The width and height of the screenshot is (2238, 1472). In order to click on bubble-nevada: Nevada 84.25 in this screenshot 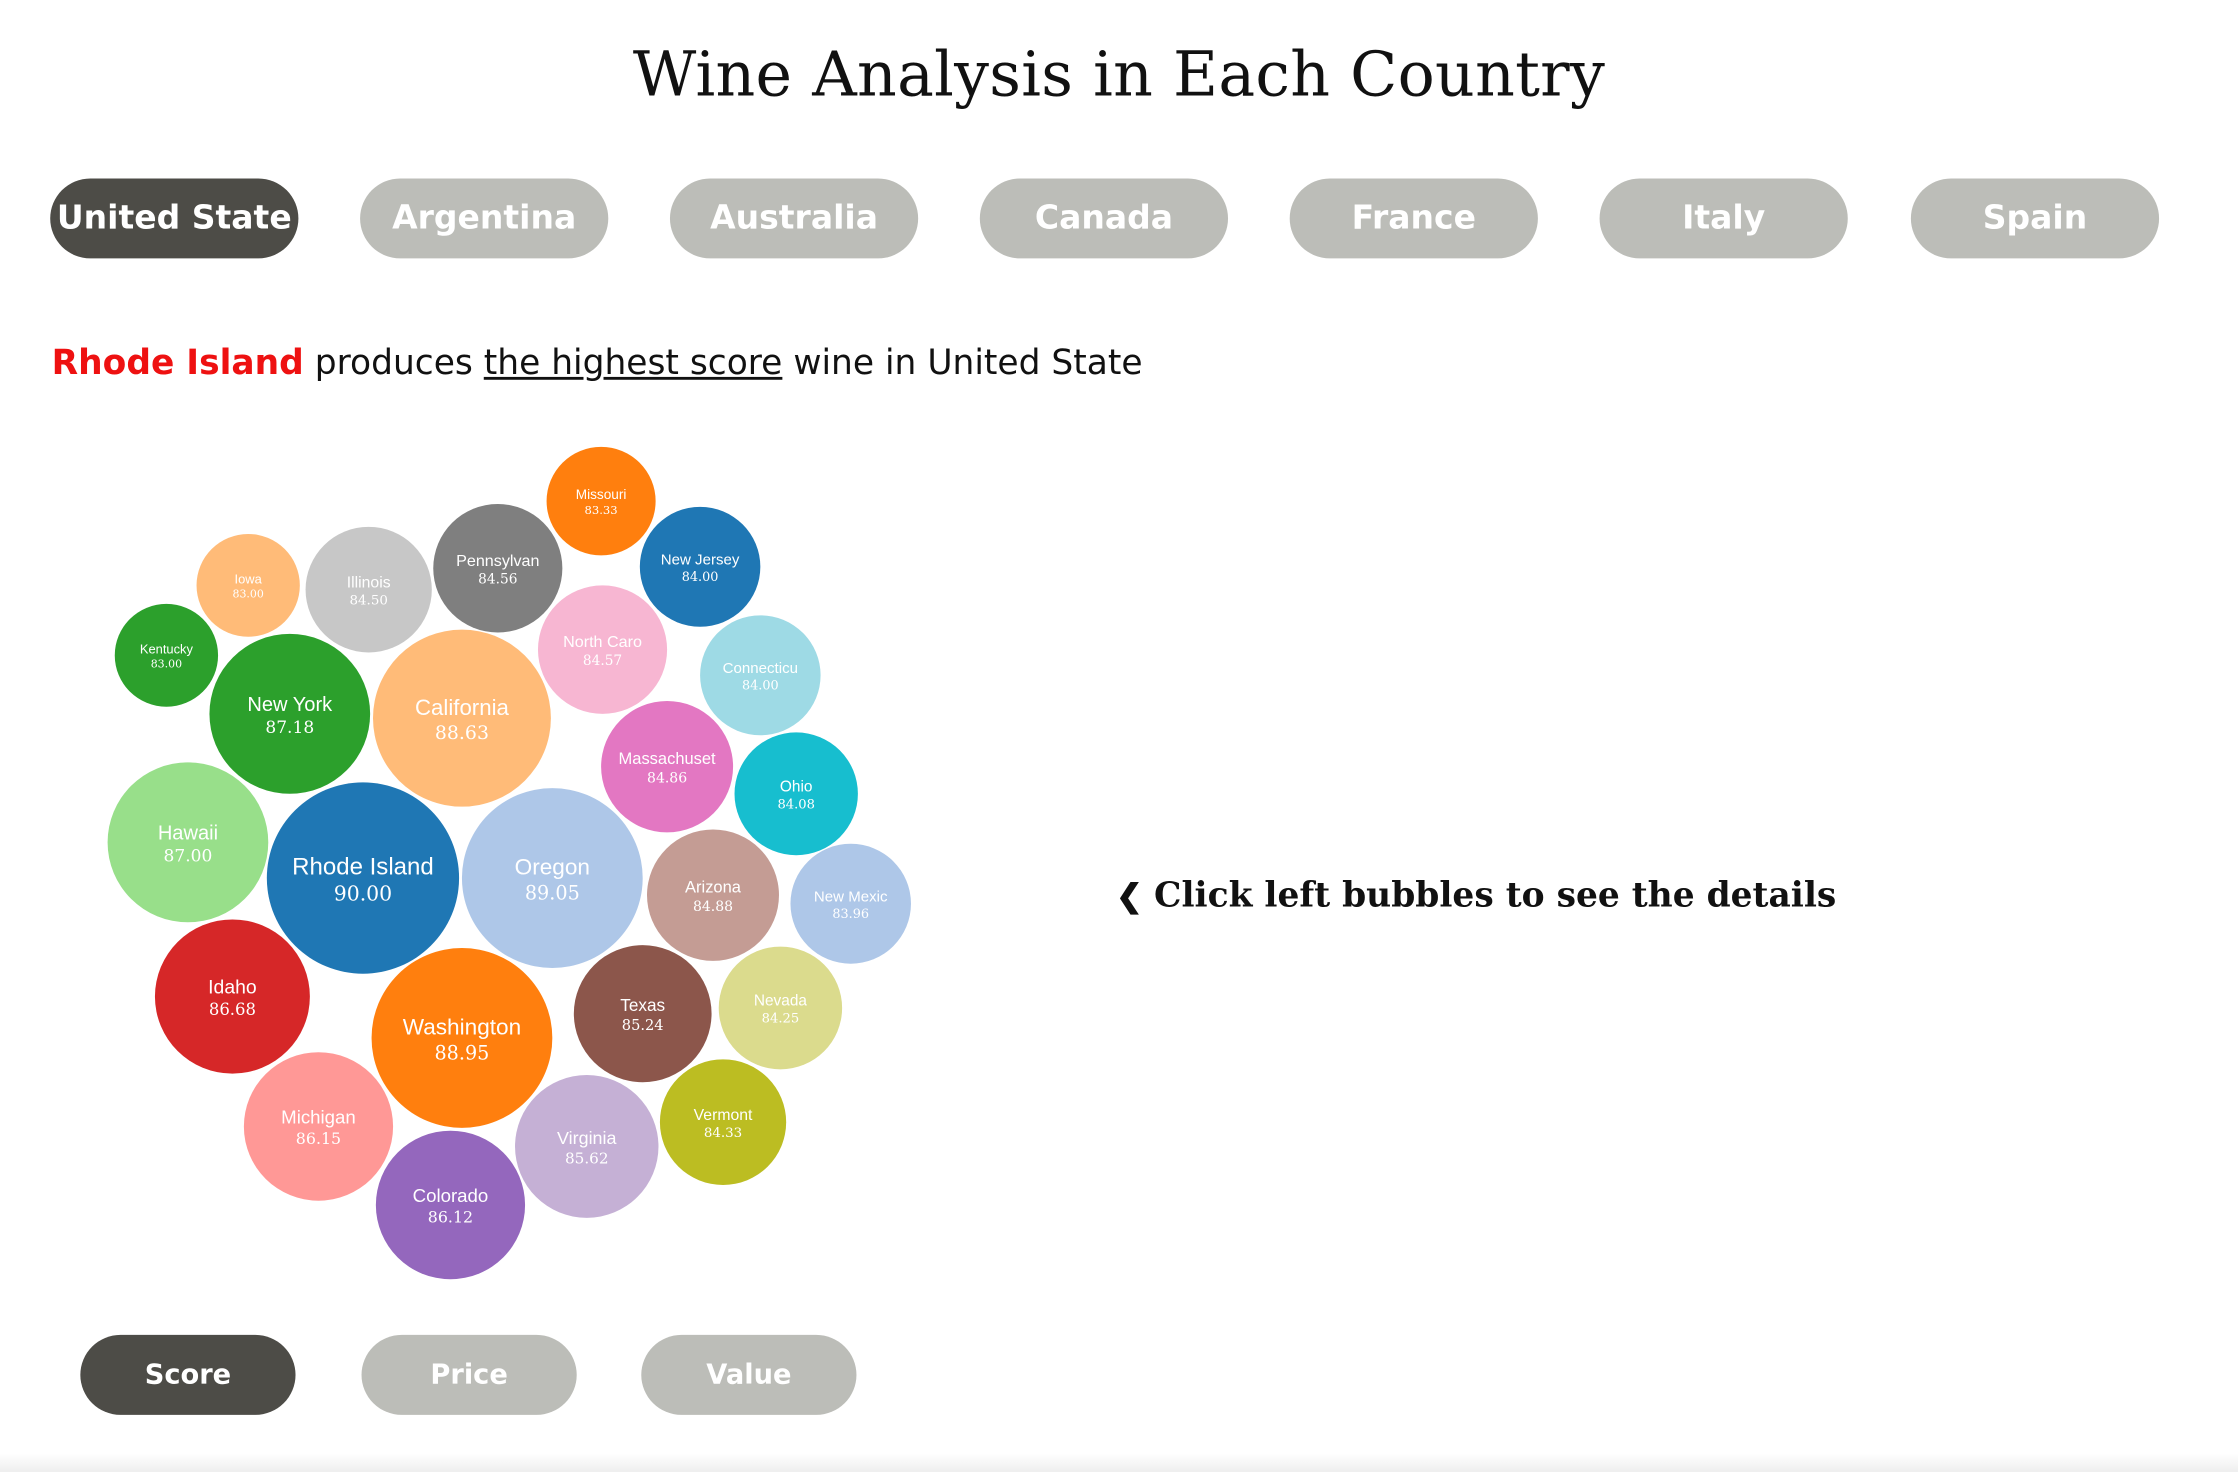, I will do `click(780, 1008)`.